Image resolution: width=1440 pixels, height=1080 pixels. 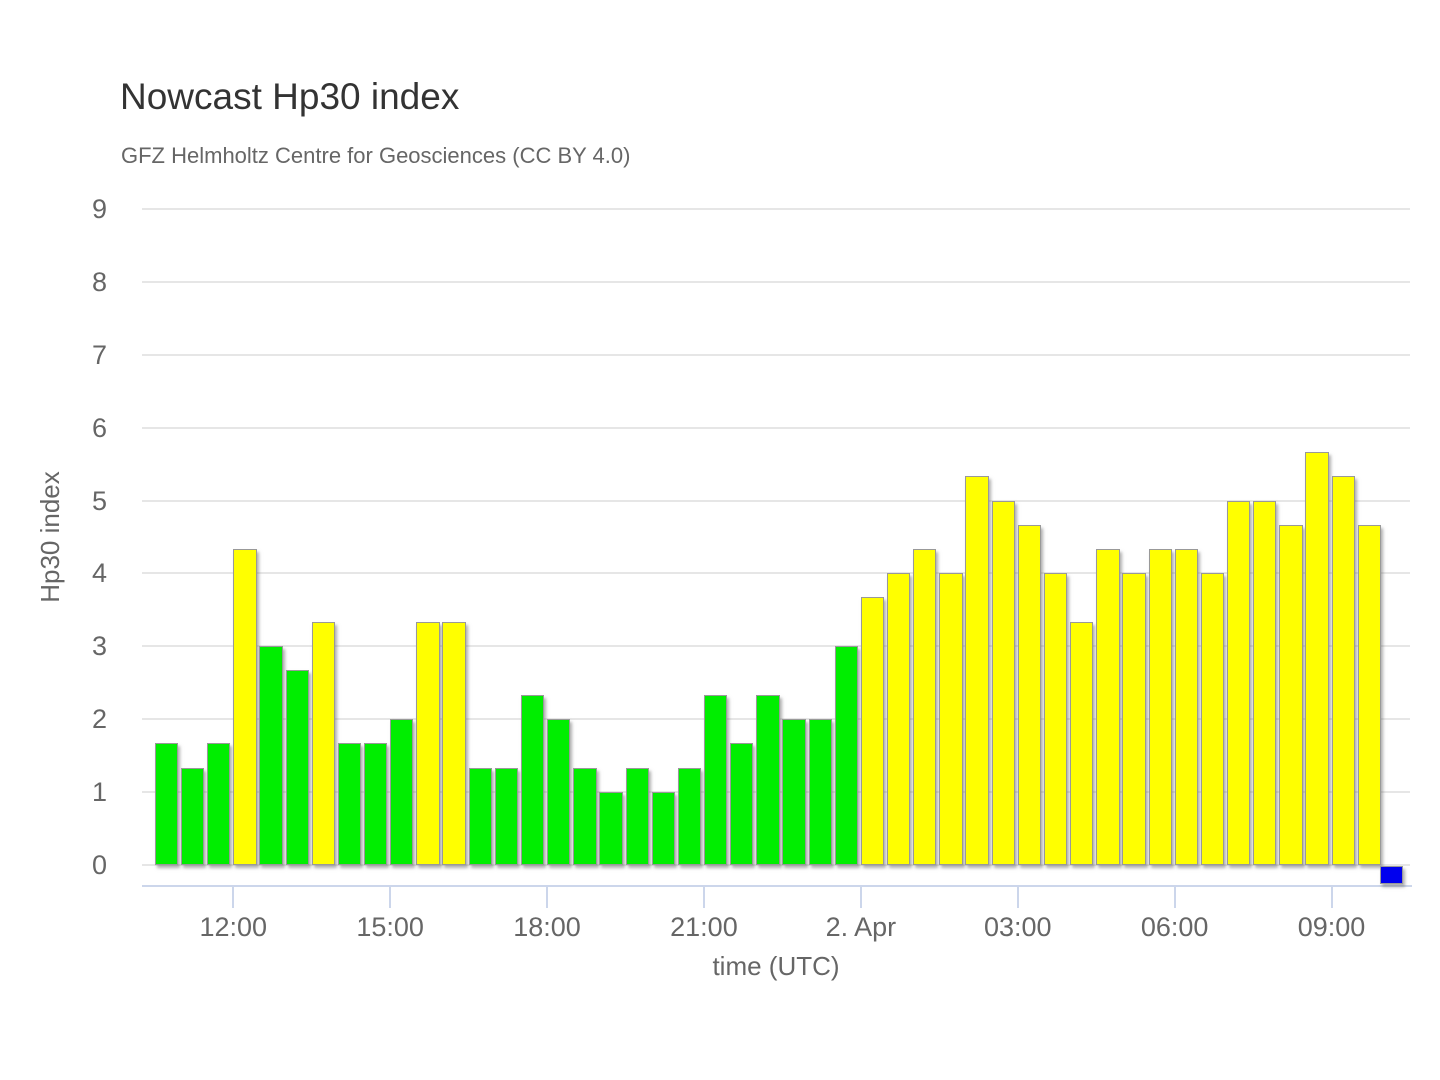 I want to click on y-tick-label: 2, so click(x=99, y=719).